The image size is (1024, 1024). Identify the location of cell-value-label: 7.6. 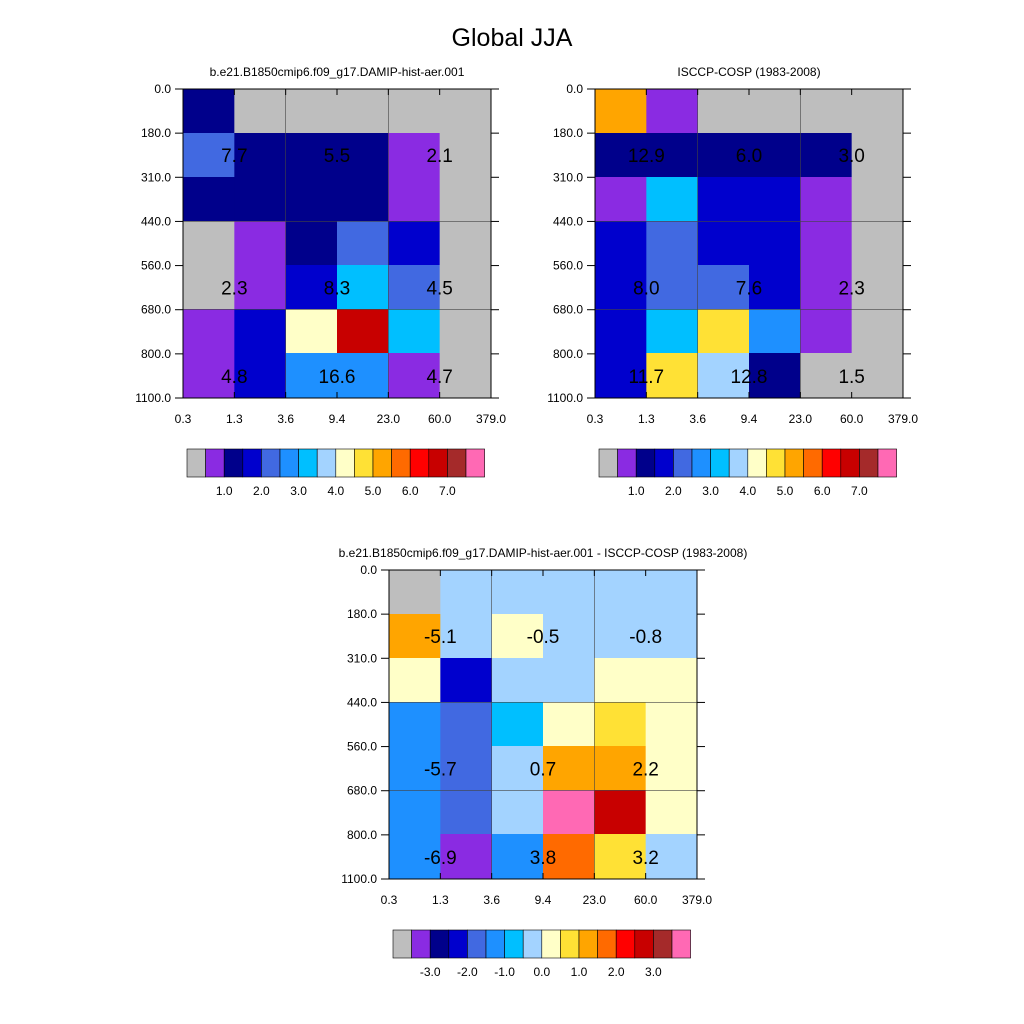
(749, 289).